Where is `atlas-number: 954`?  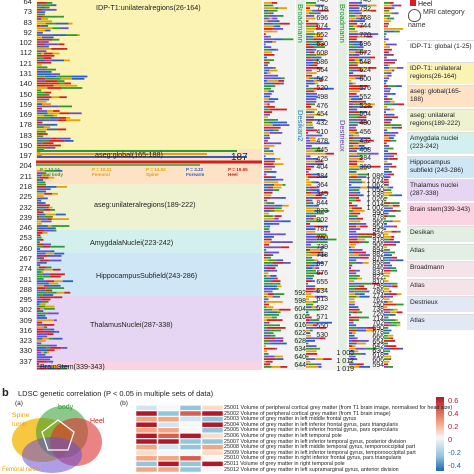
atlas-number: 954 is located at coordinates (378, 227).